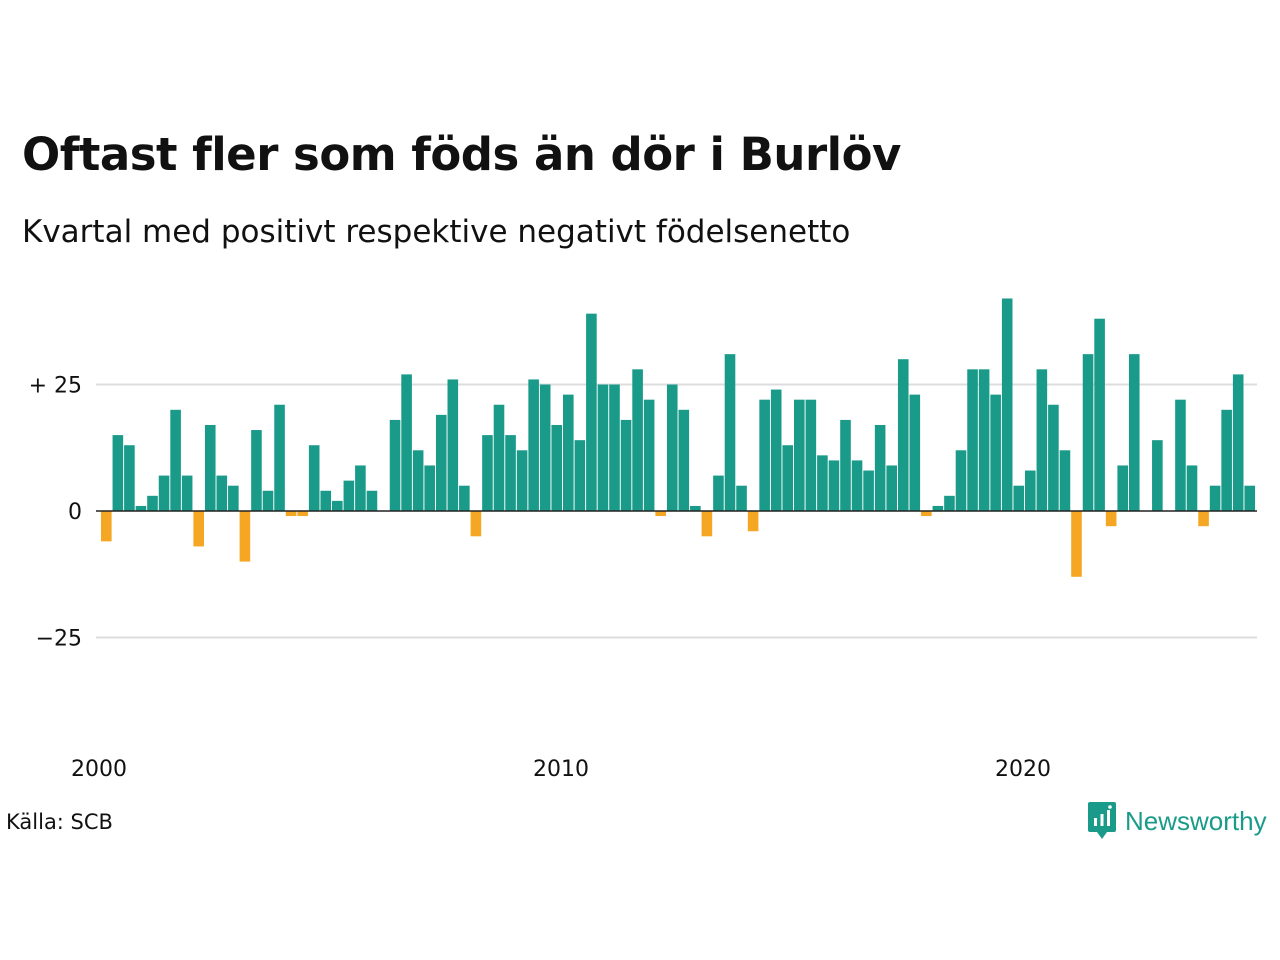  What do you see at coordinates (1196, 820) in the screenshot?
I see `brand-name: Newsworthy` at bounding box center [1196, 820].